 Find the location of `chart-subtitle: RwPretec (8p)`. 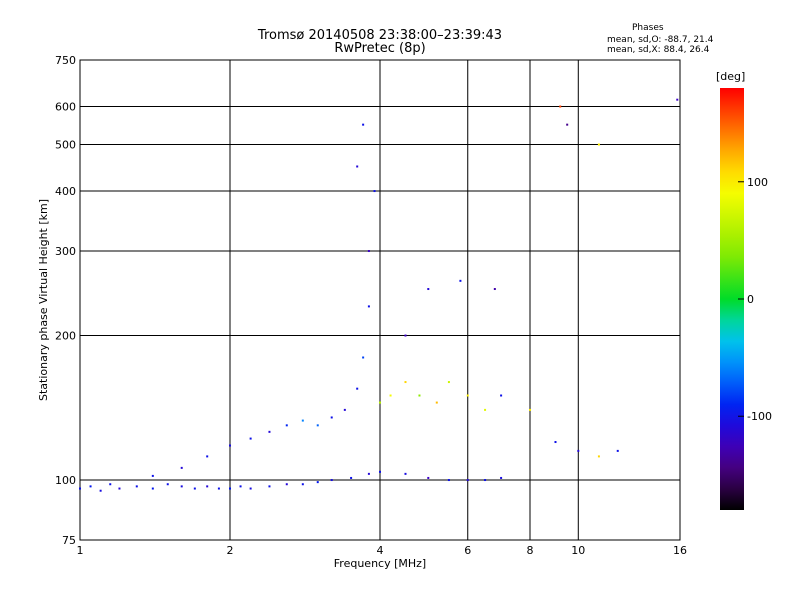

chart-subtitle: RwPretec (8p) is located at coordinates (380, 48).